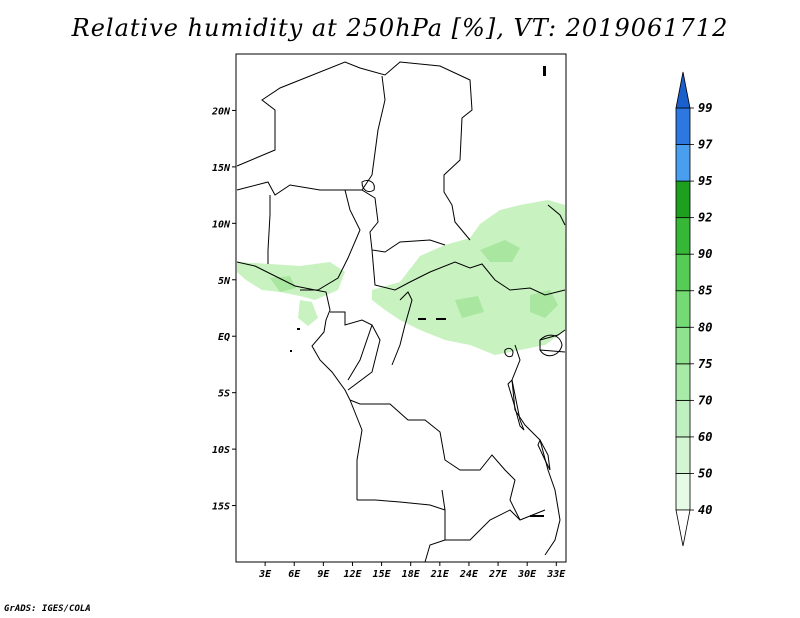 This screenshot has height=618, width=800. I want to click on lon-tick-label: 6E, so click(294, 574).